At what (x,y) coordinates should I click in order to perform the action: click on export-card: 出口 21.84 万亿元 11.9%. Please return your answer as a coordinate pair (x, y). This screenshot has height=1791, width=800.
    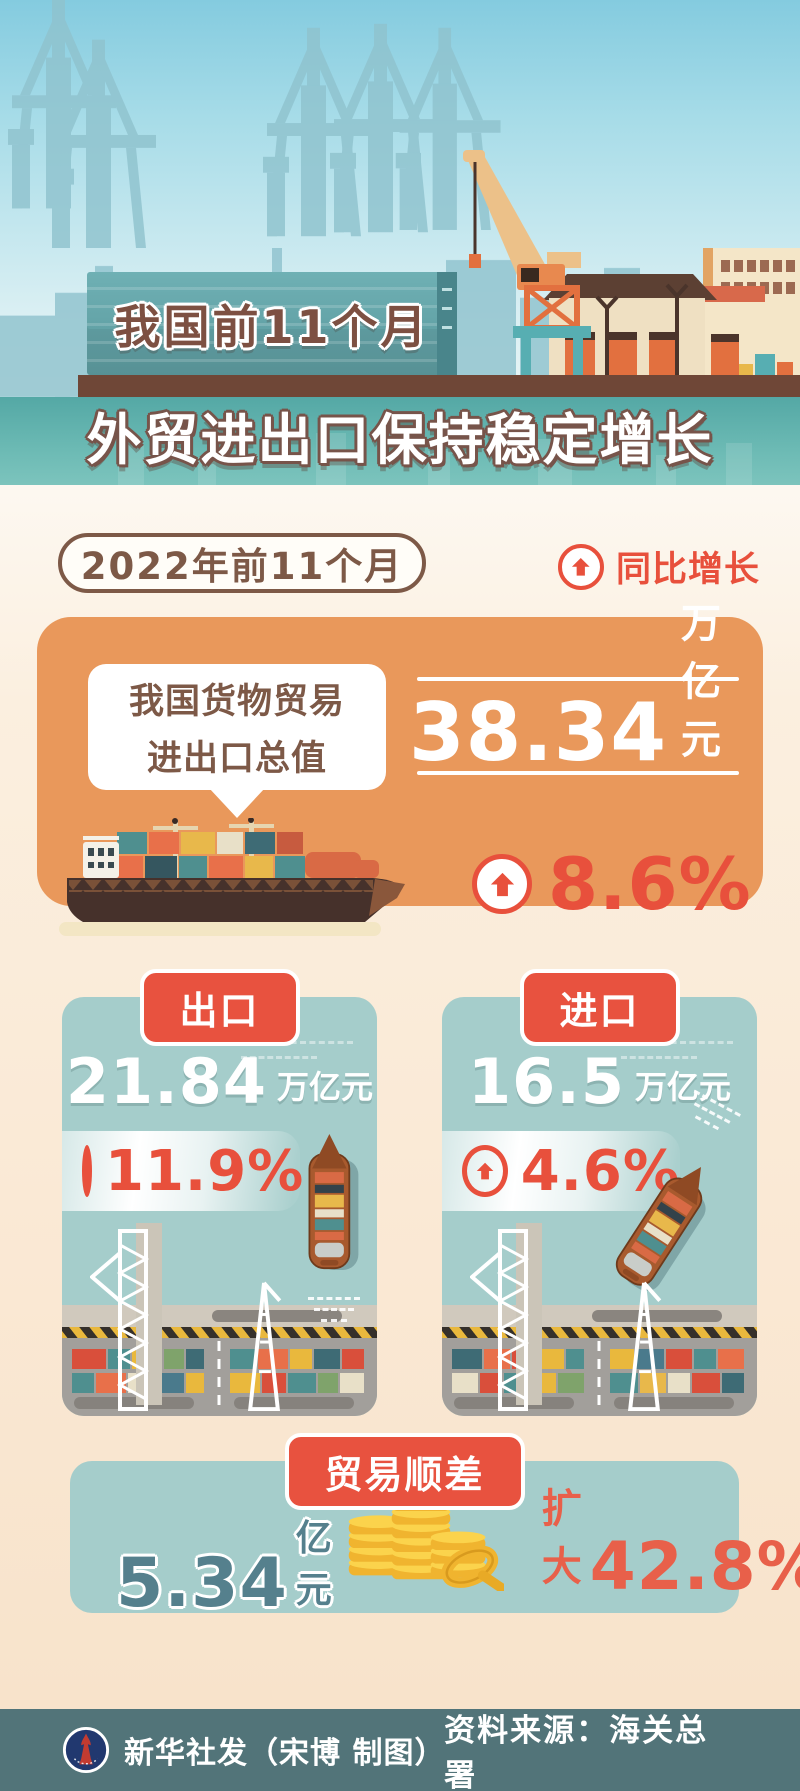
    Looking at the image, I should click on (219, 1192).